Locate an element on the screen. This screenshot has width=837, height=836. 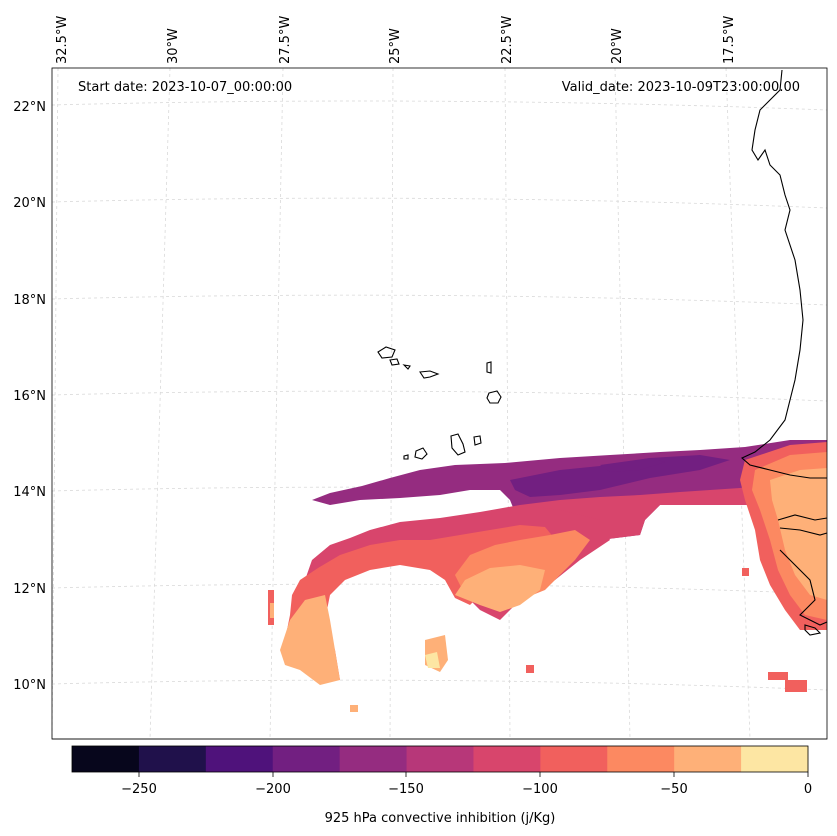
sao-vicente-island is located at coordinates (394, 362).